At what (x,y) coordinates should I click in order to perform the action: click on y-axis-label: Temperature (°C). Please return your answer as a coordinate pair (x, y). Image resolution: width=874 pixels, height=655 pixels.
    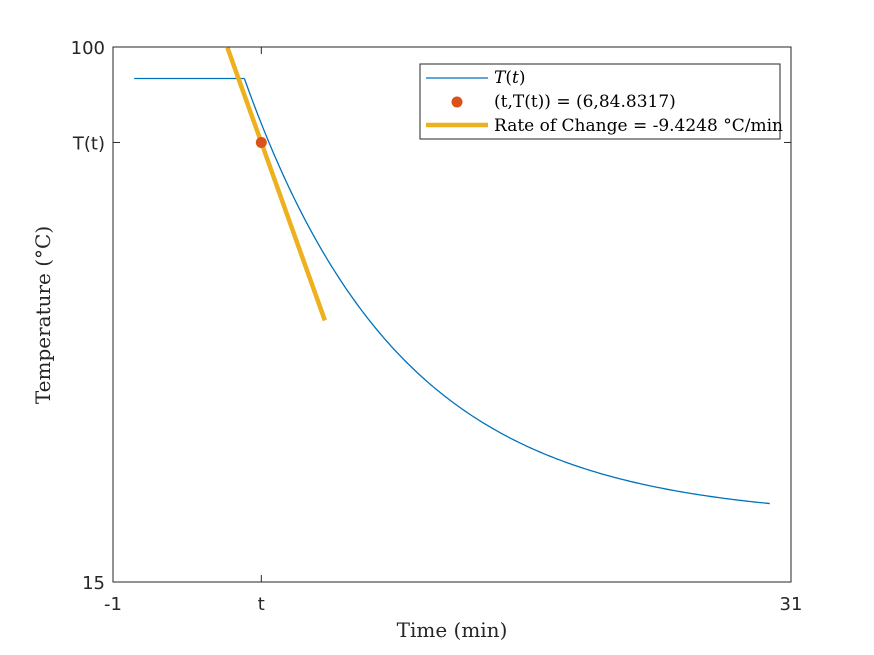
    Looking at the image, I should click on (43, 315).